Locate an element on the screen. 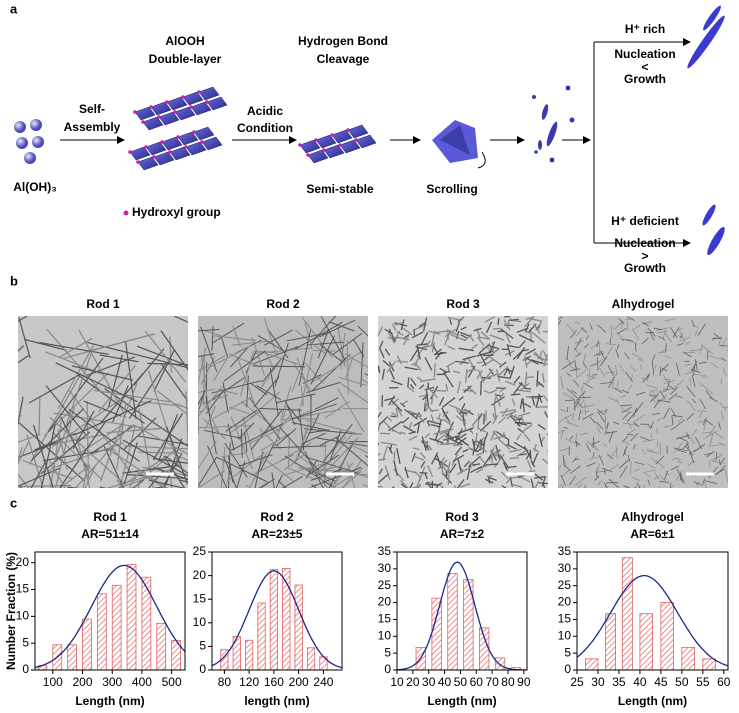  x-tick-label: 45 is located at coordinates (661, 682).